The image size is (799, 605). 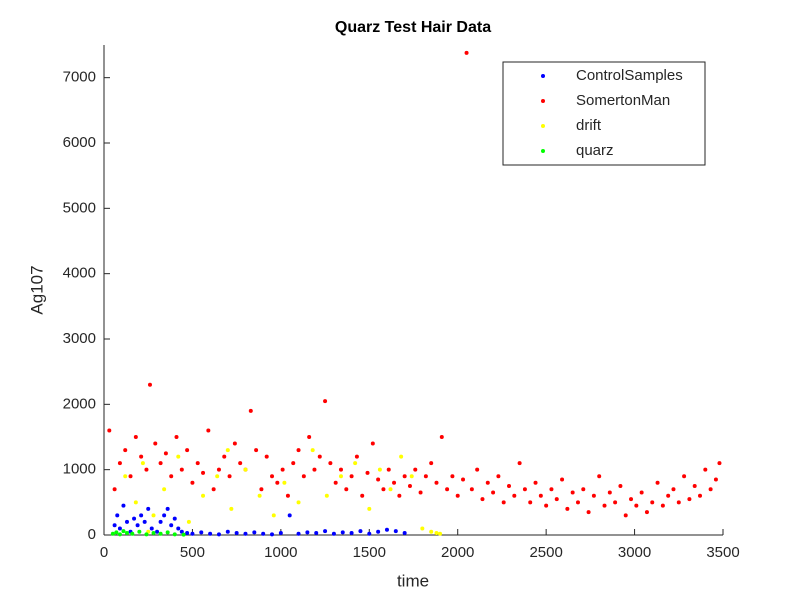 I want to click on y-tick-label: 5000, so click(x=79, y=207).